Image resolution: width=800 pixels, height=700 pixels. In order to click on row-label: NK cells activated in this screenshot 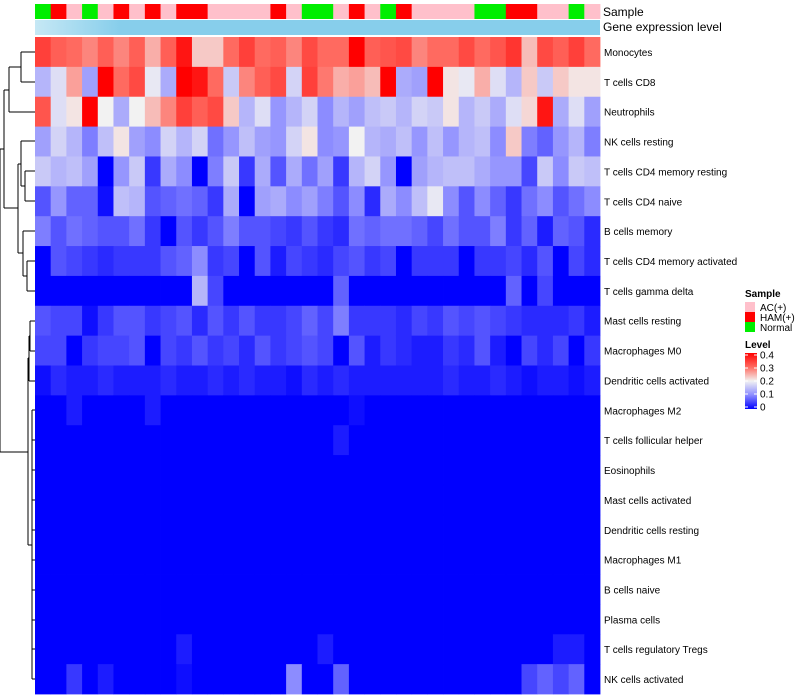, I will do `click(643, 680)`.